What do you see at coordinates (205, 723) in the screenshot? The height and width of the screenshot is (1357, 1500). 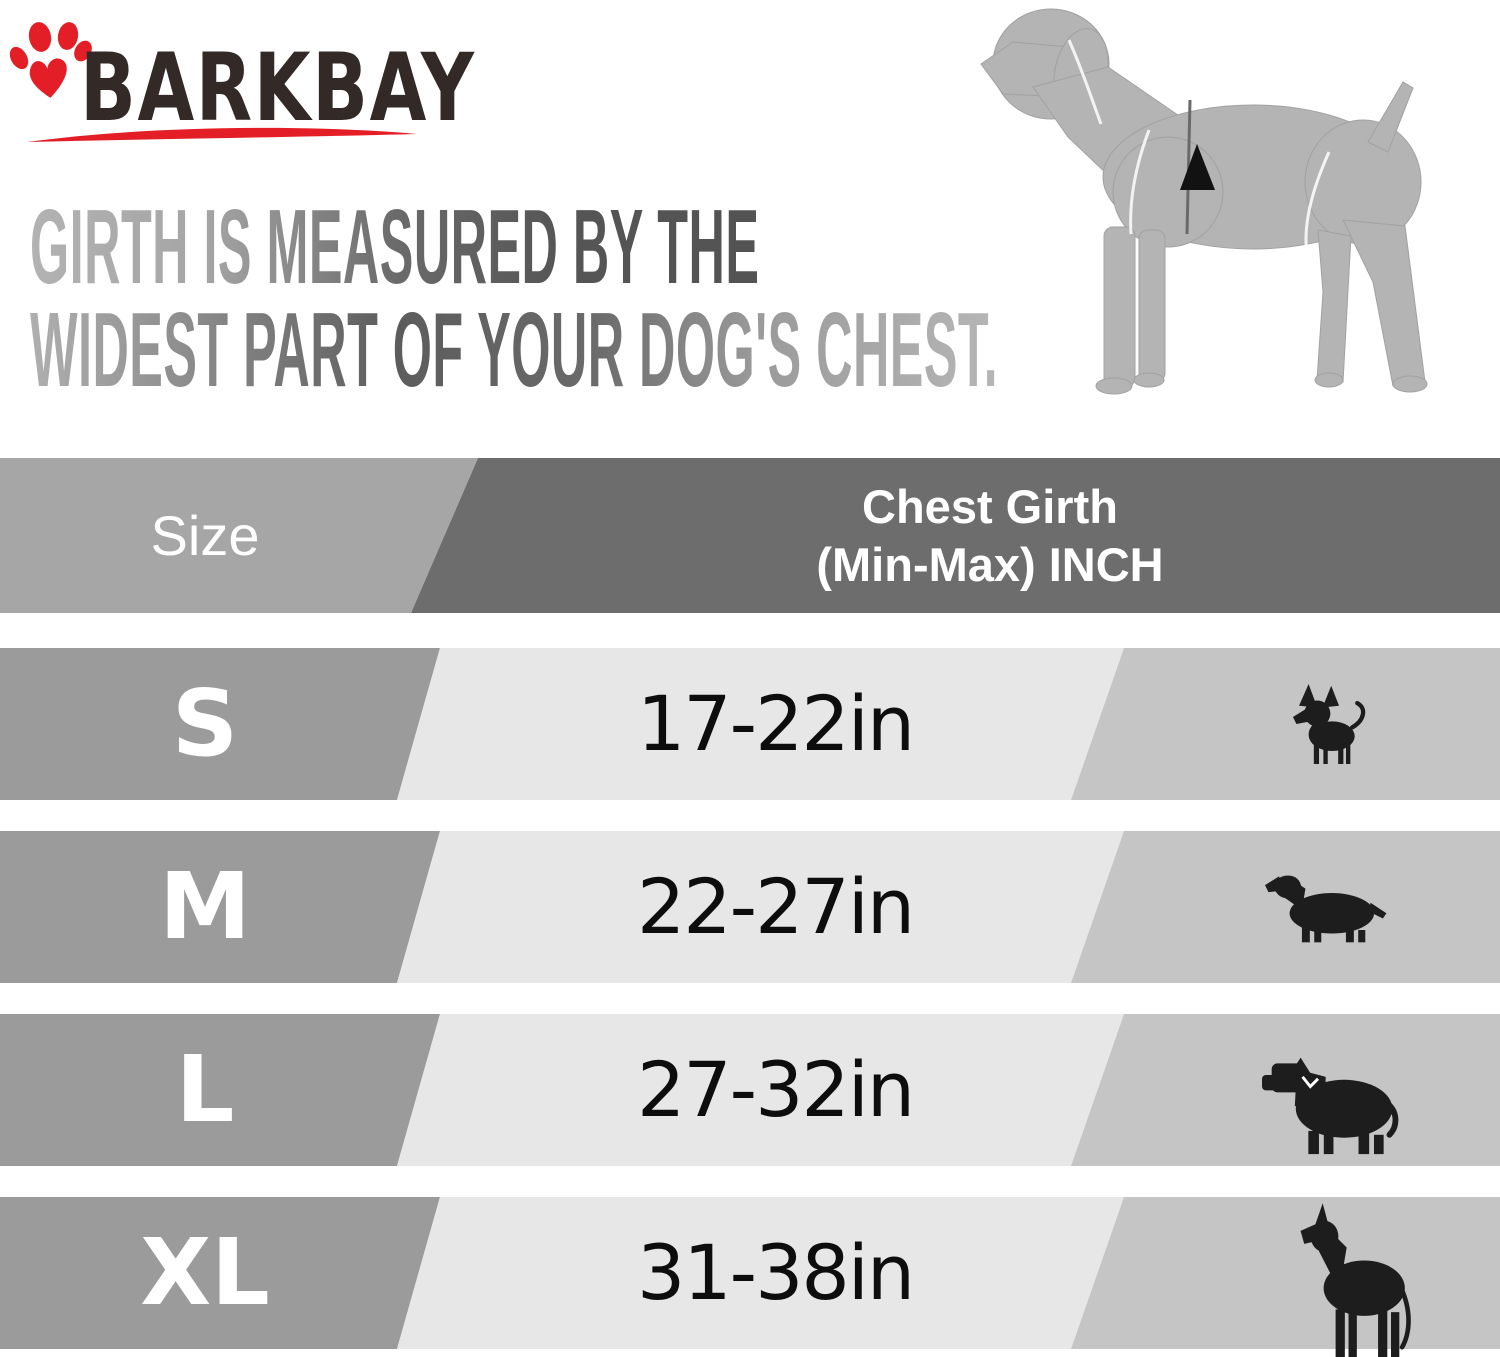 I see `row-s-size-label: S` at bounding box center [205, 723].